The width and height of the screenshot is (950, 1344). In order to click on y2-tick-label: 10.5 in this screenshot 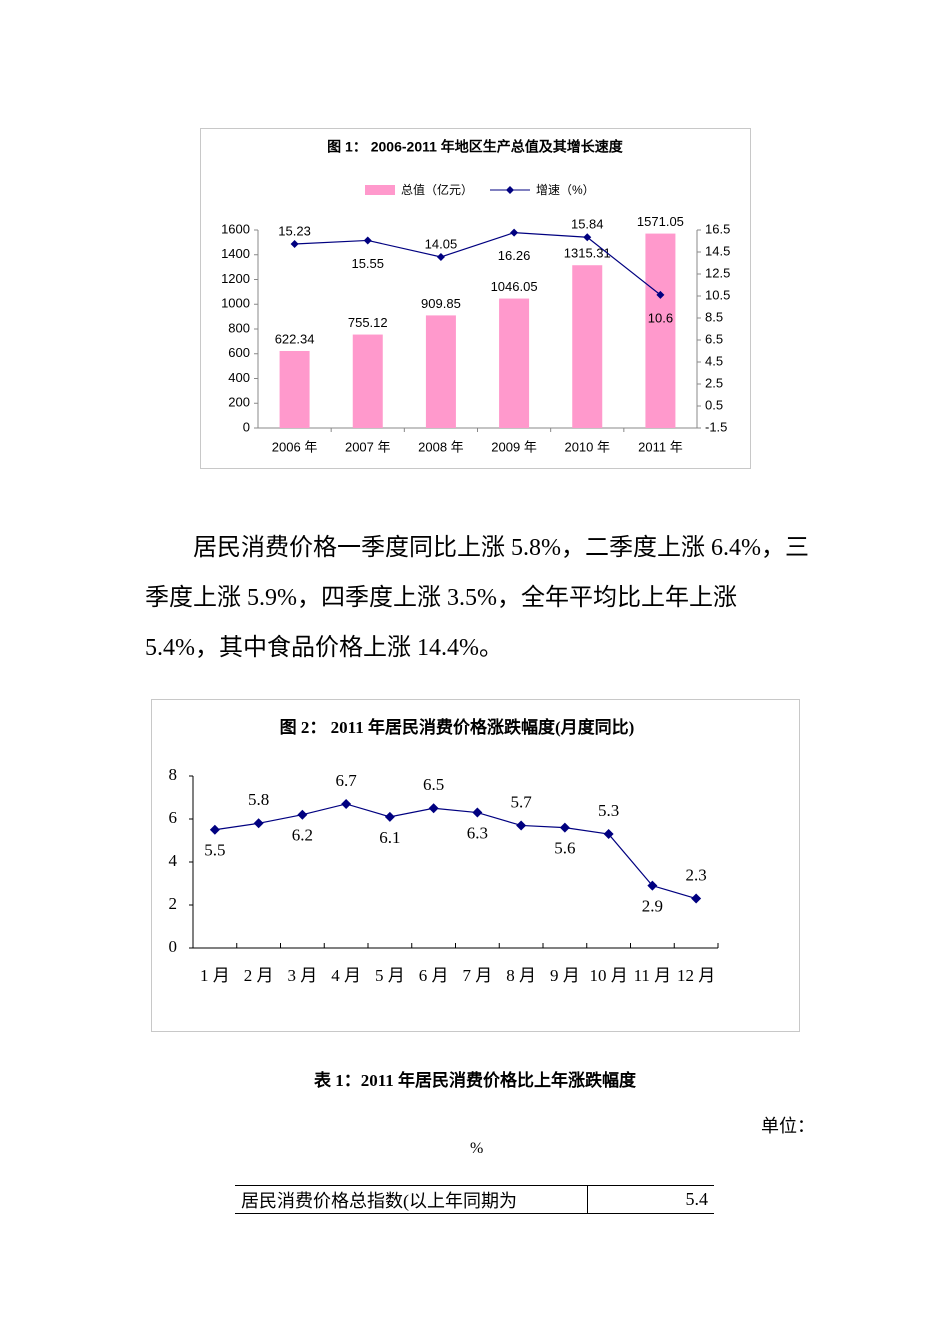, I will do `click(717, 294)`.